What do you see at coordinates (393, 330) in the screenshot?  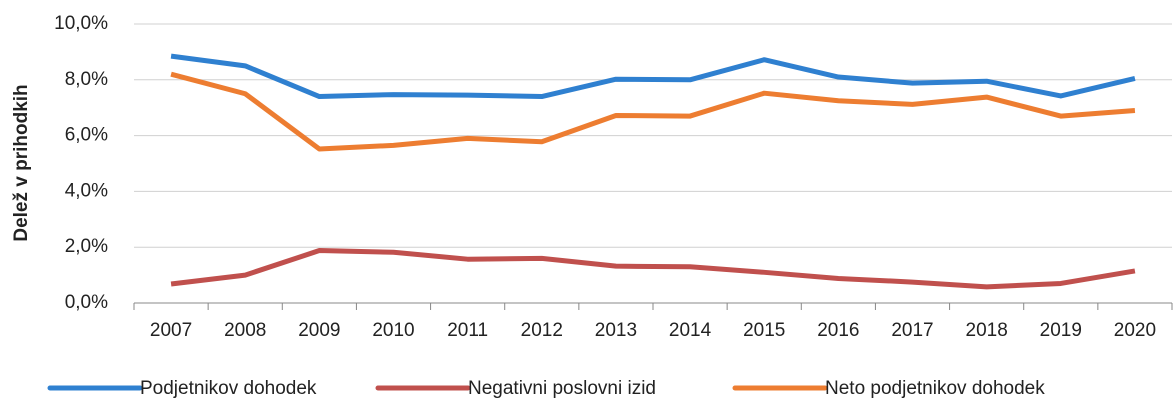 I see `x-tick-label: 2010` at bounding box center [393, 330].